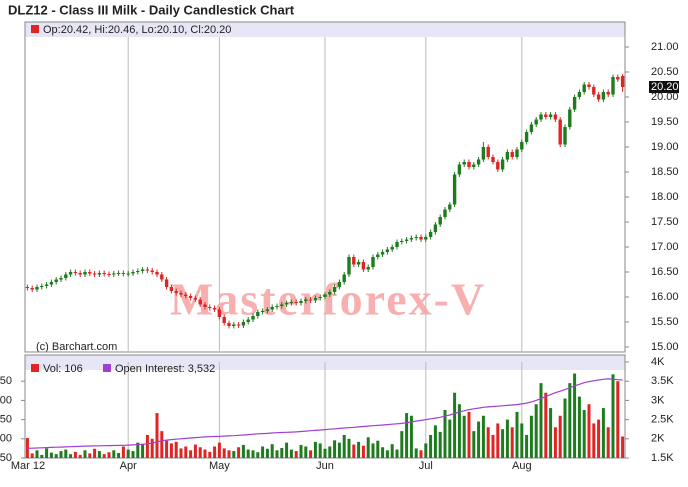 The height and width of the screenshot is (487, 688). Describe the element at coordinates (665, 272) in the screenshot. I see `y-tick-label: 16.50` at that location.